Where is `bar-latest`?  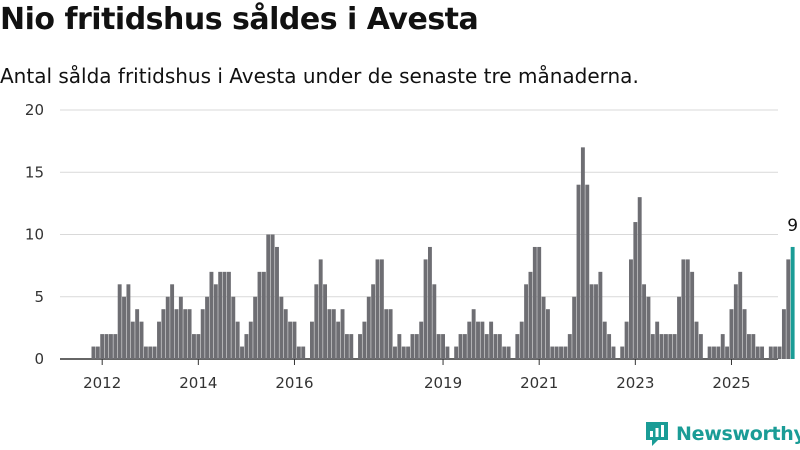
bar-latest is located at coordinates (792, 302).